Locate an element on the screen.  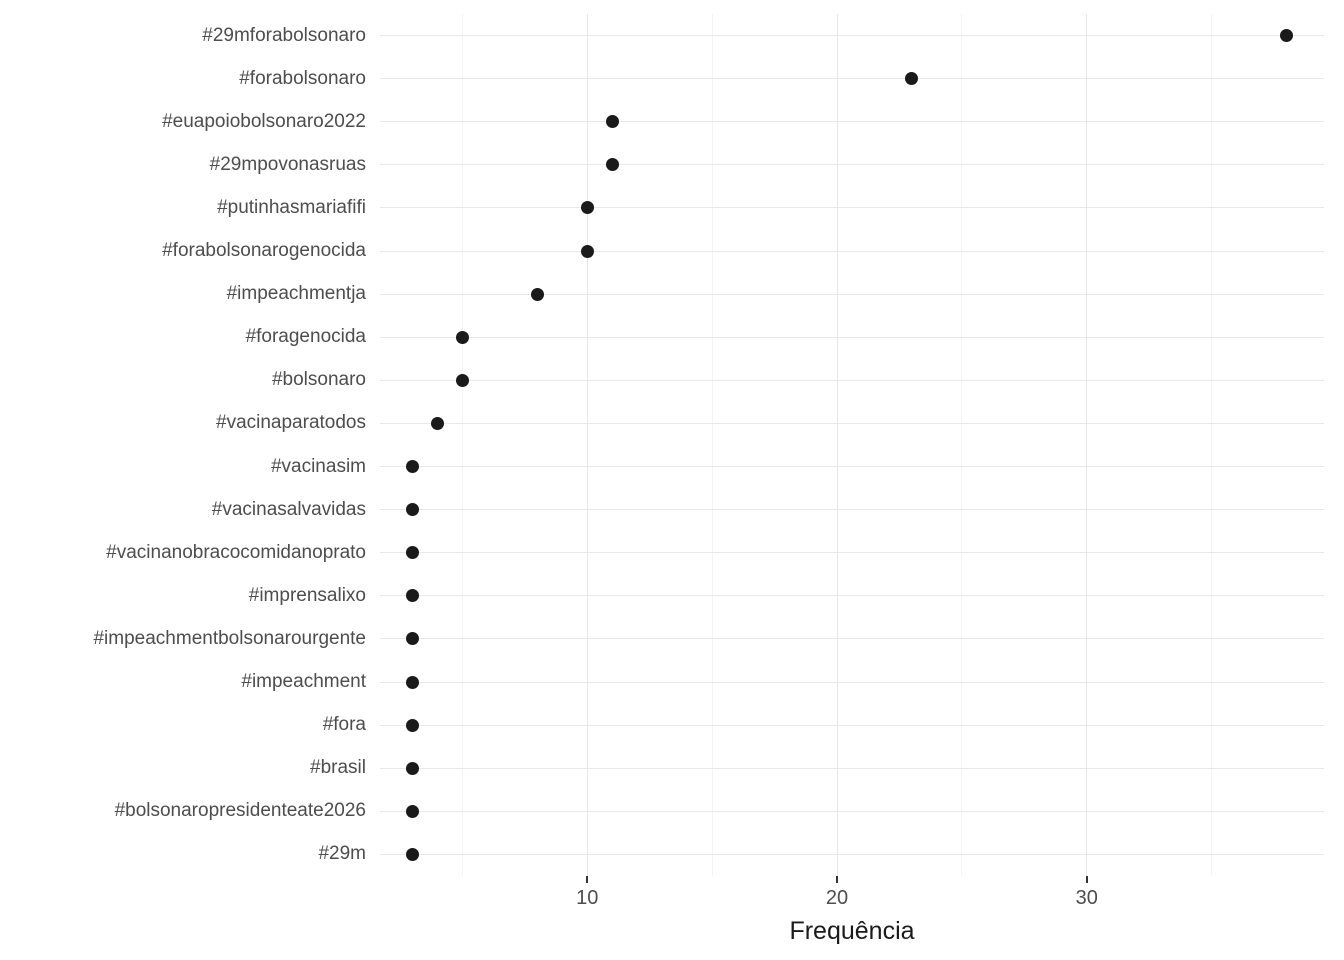
y-axis-category-label: #bolsonaropresidenteate2026 is located at coordinates (240, 811).